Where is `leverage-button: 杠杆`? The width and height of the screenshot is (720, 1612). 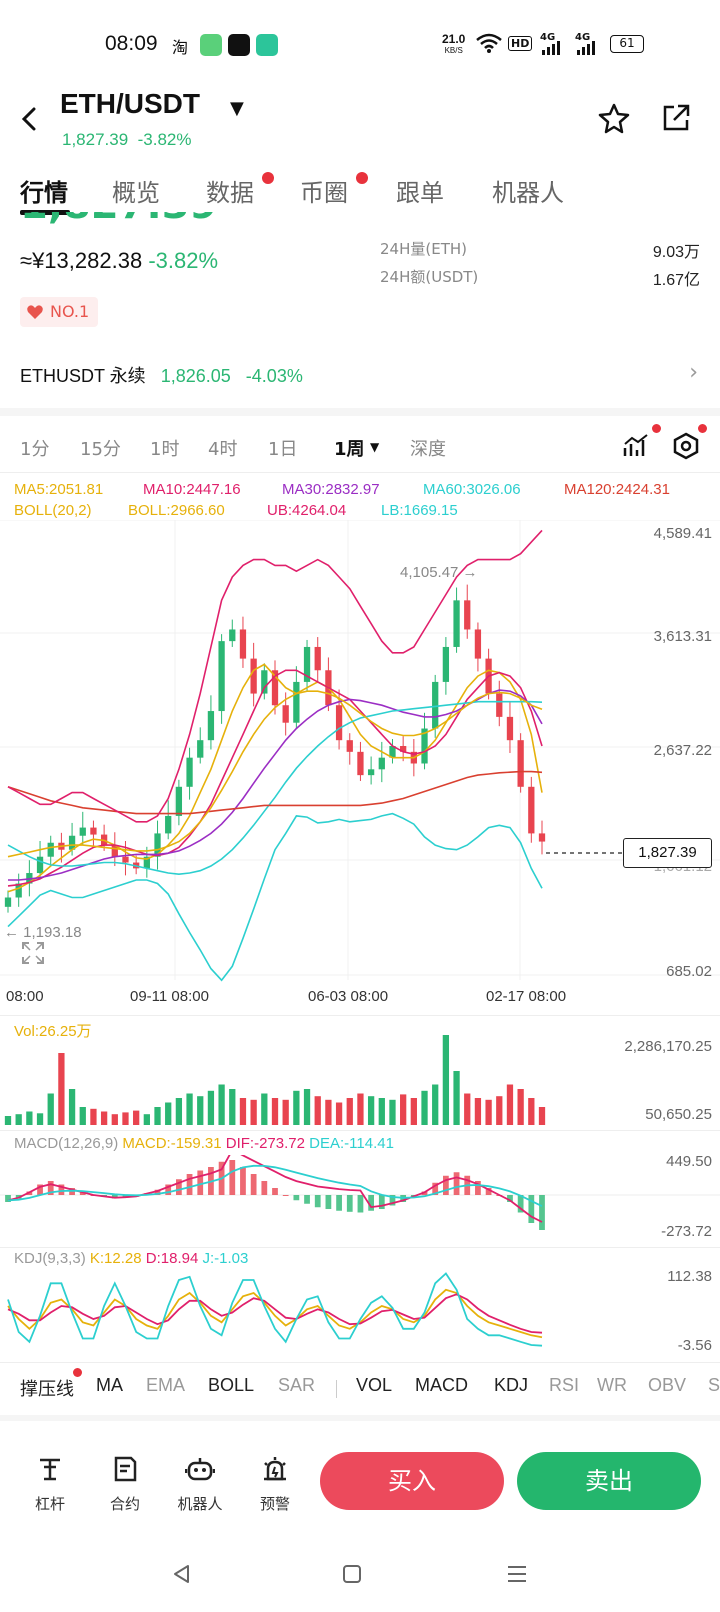 leverage-button: 杠杆 is located at coordinates (50, 1484).